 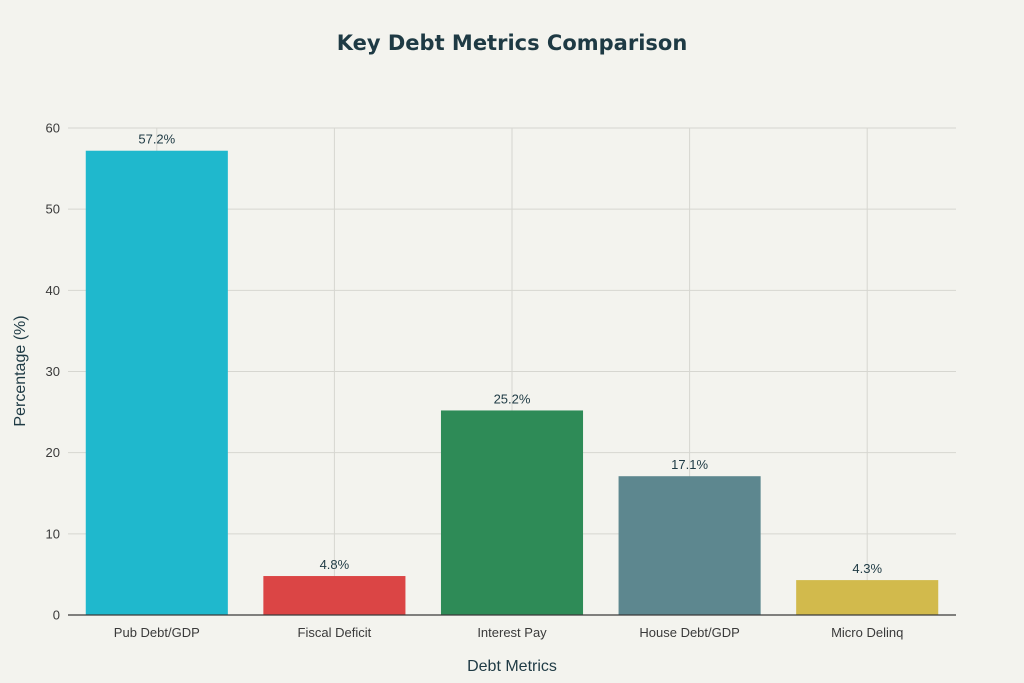 I want to click on bar-value-label: 25.2%, so click(x=512, y=398).